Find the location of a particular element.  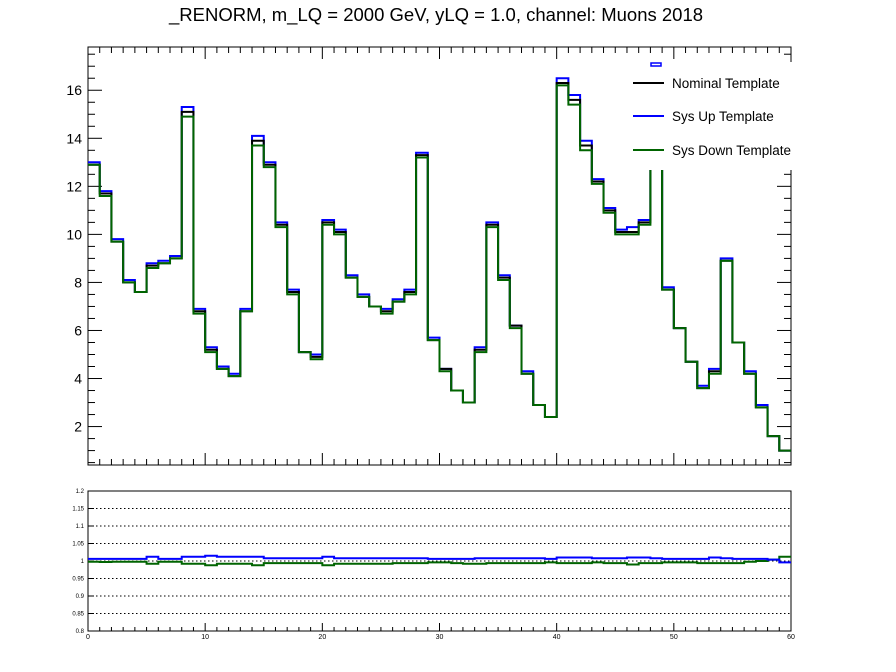

main-y-tick-label: 4 is located at coordinates (78, 379).